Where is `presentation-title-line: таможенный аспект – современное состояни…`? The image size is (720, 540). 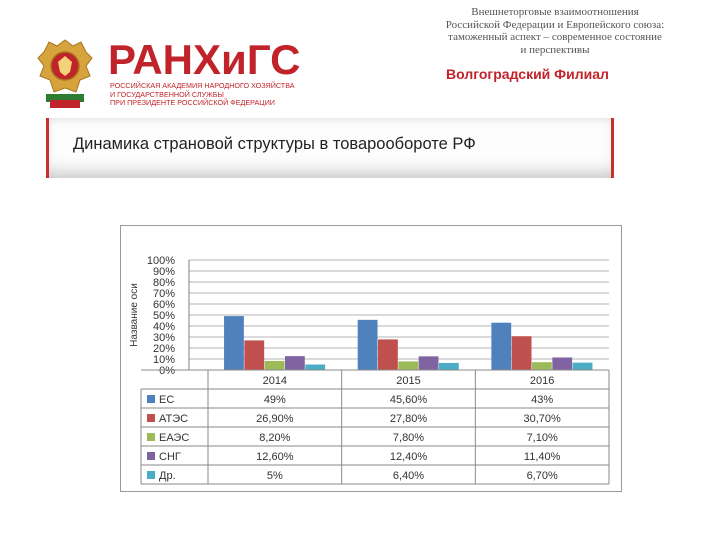
presentation-title-line: таможенный аспект – современное состояни… is located at coordinates (555, 37).